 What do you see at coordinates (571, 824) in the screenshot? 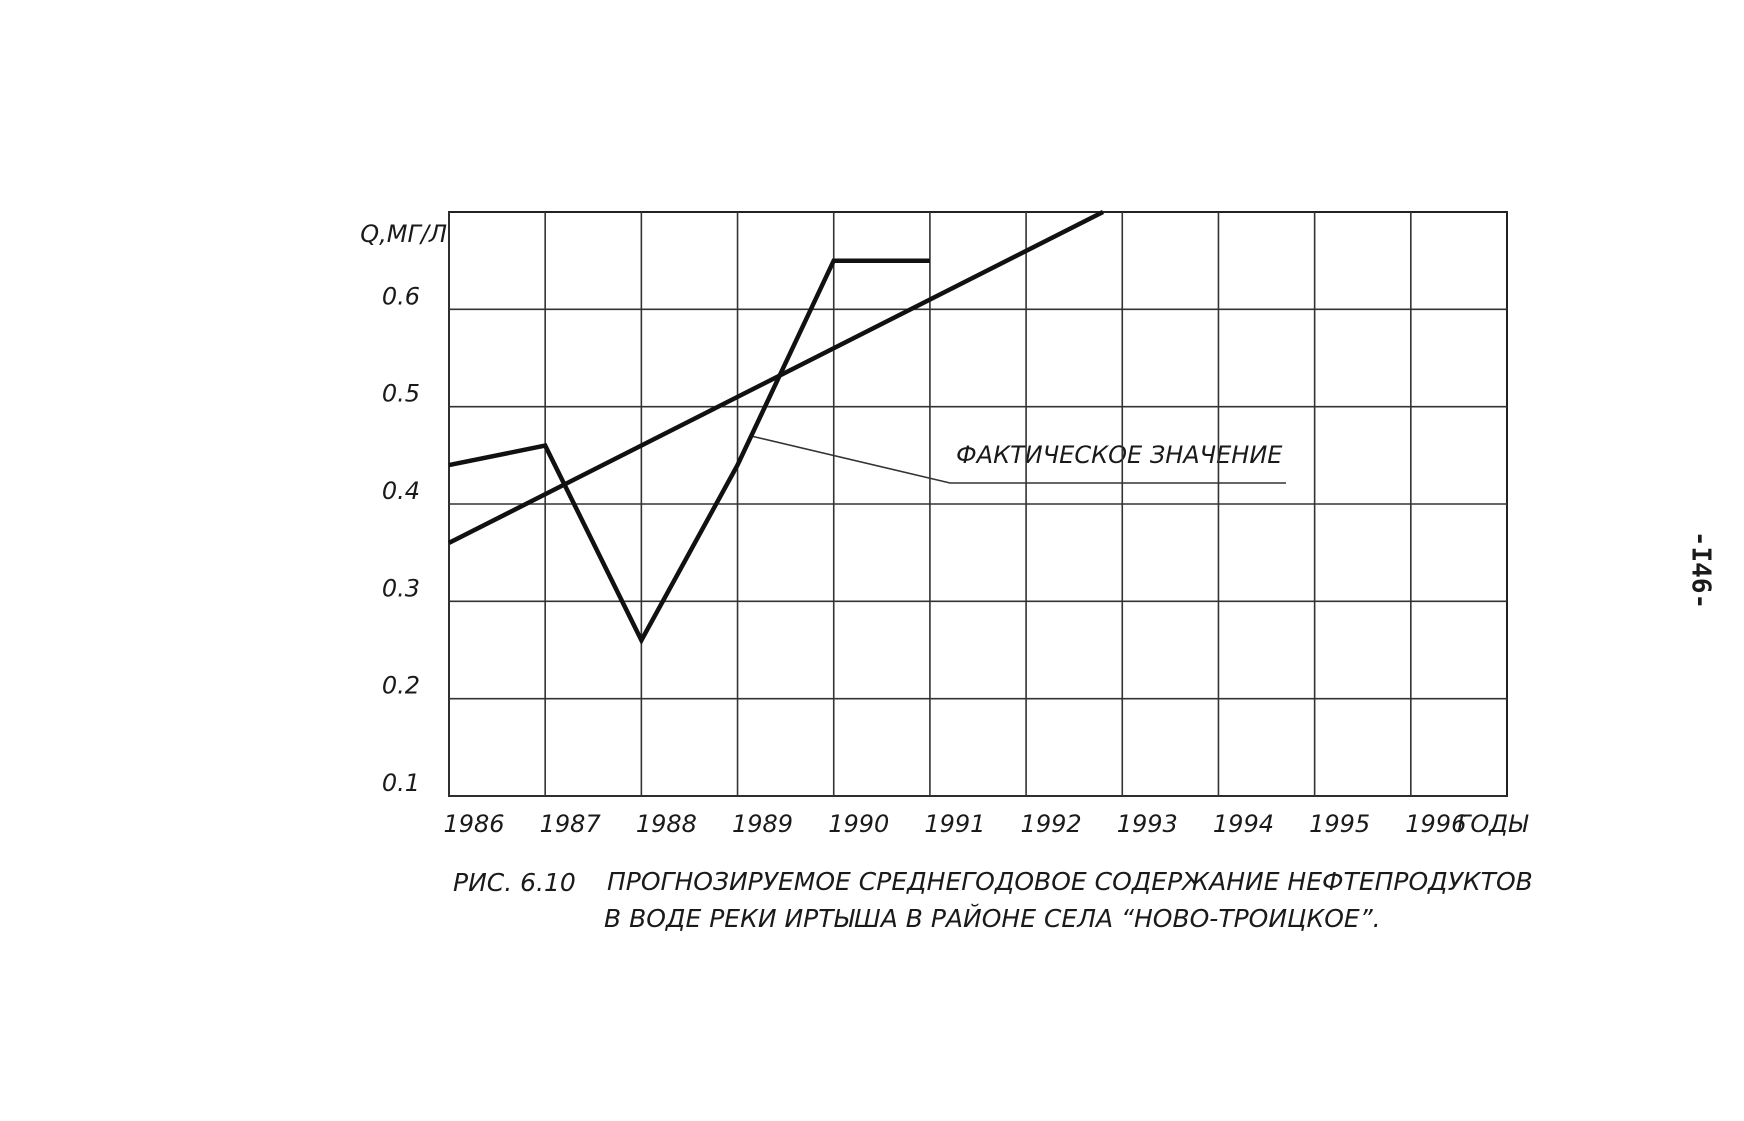
I see `x-tick-label: 1987` at bounding box center [571, 824].